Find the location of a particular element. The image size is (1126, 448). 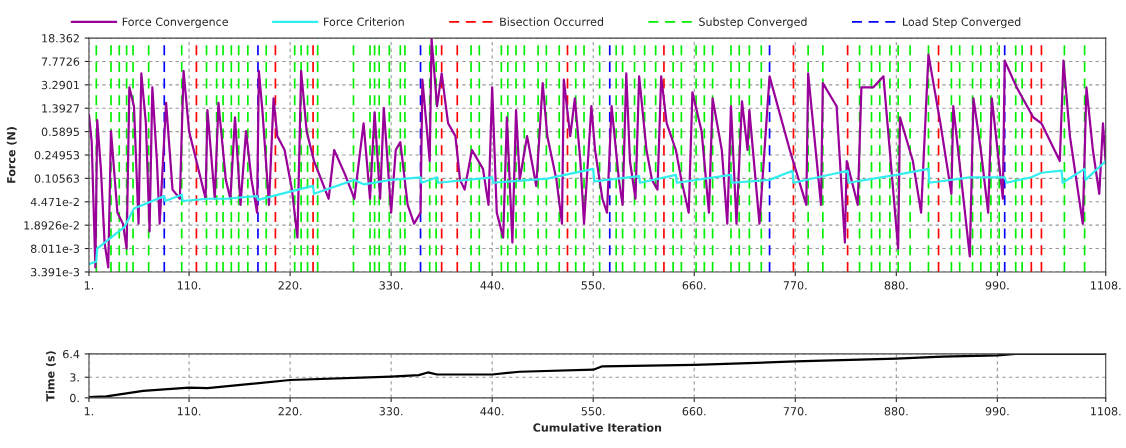

y-tick-label: 1.8926e-2 is located at coordinates (51, 225).